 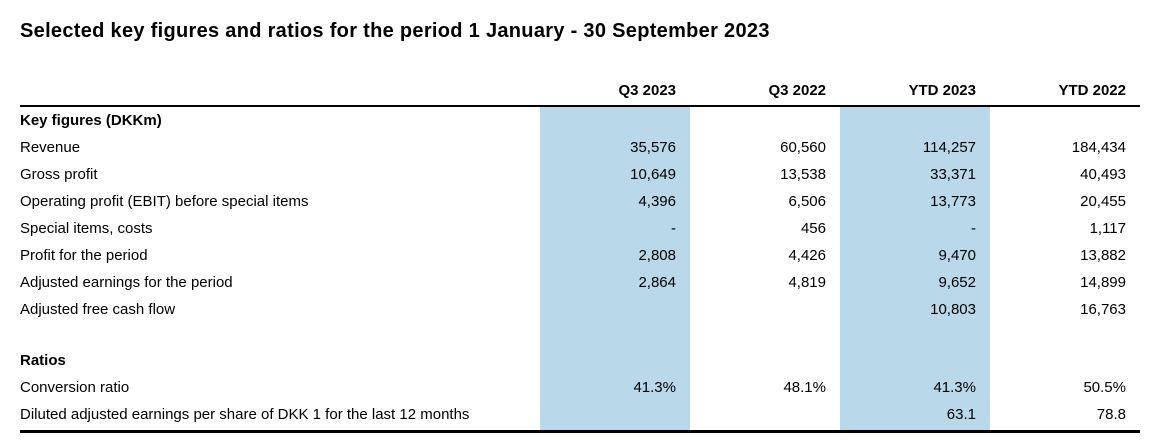 What do you see at coordinates (807, 201) in the screenshot?
I see `cell-value: 6,506` at bounding box center [807, 201].